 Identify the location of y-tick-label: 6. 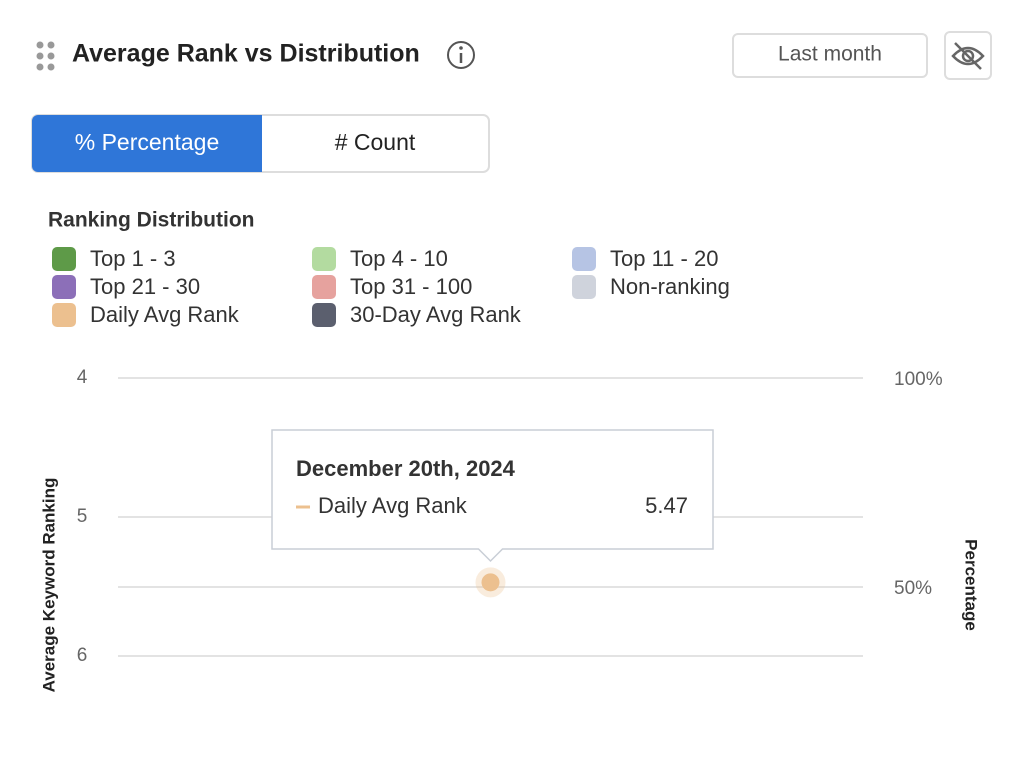
(82, 655).